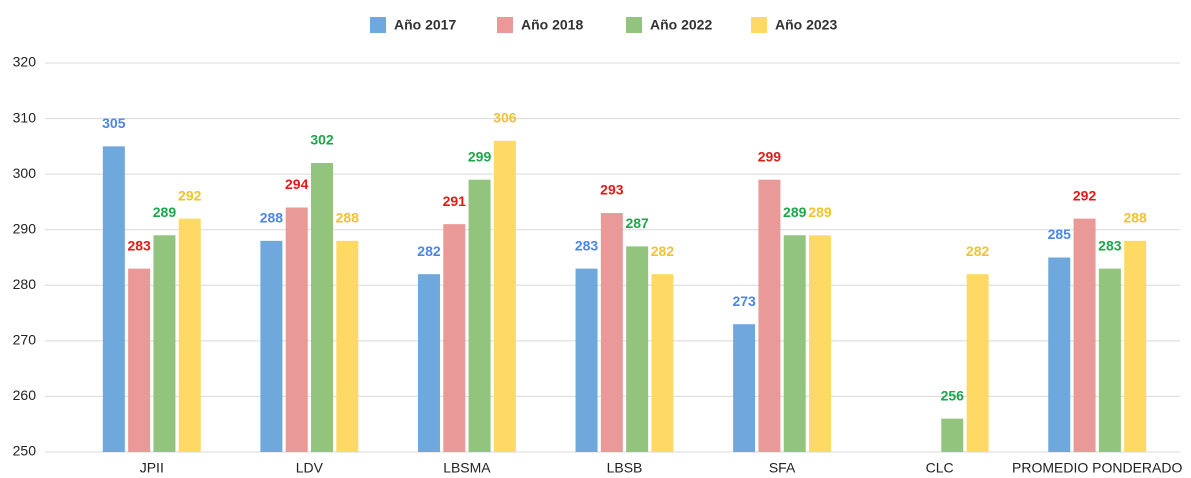 This screenshot has height=478, width=1191. What do you see at coordinates (552, 25) in the screenshot?
I see `legend-label: Año 2018` at bounding box center [552, 25].